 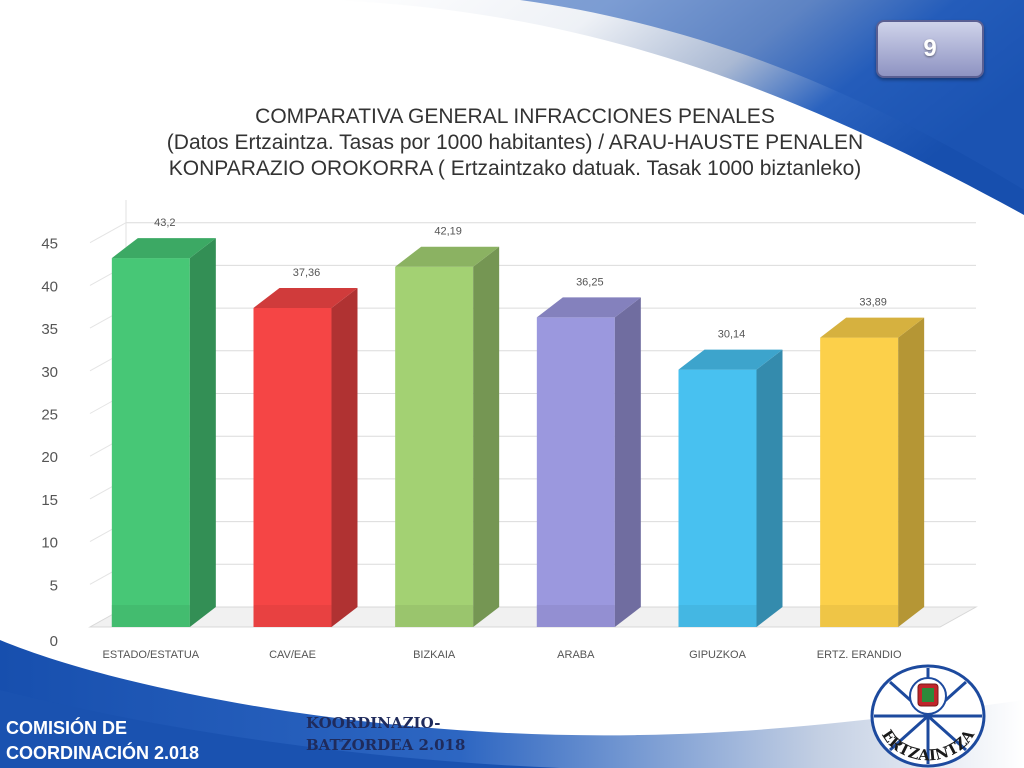 I want to click on chart-title-line-1: COMPARATIVA GENERAL INFRACCIONES PENALES, so click(x=515, y=116).